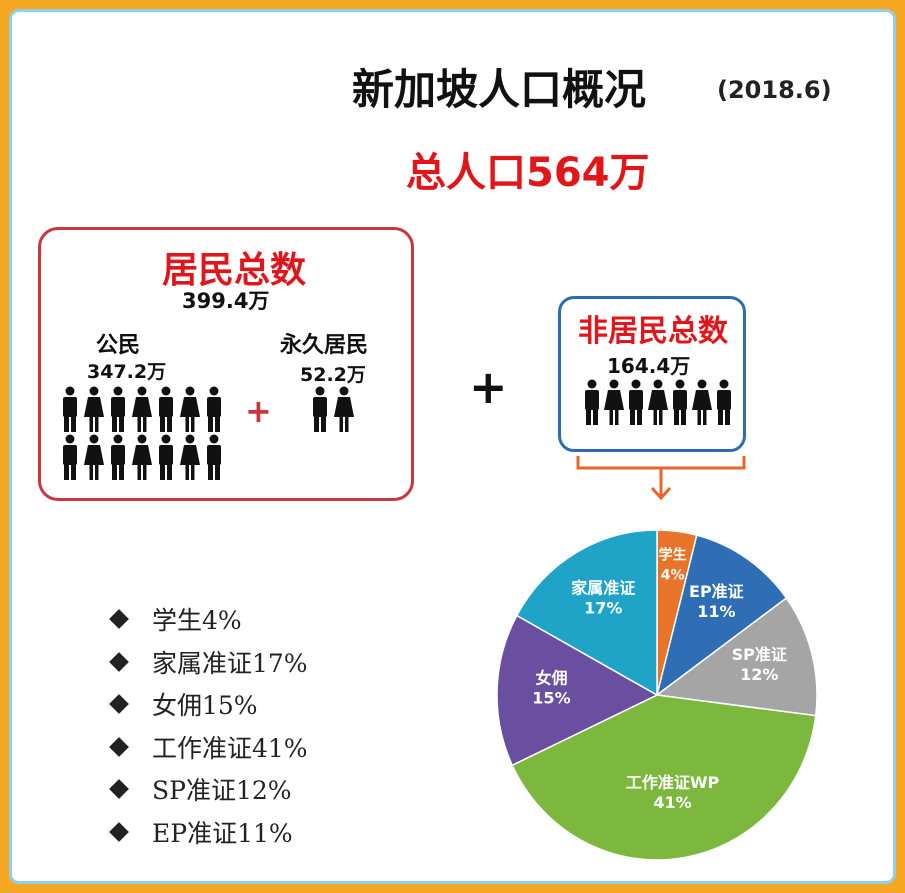 The image size is (905, 893). I want to click on legend-label: 女佣15%, so click(205, 706).